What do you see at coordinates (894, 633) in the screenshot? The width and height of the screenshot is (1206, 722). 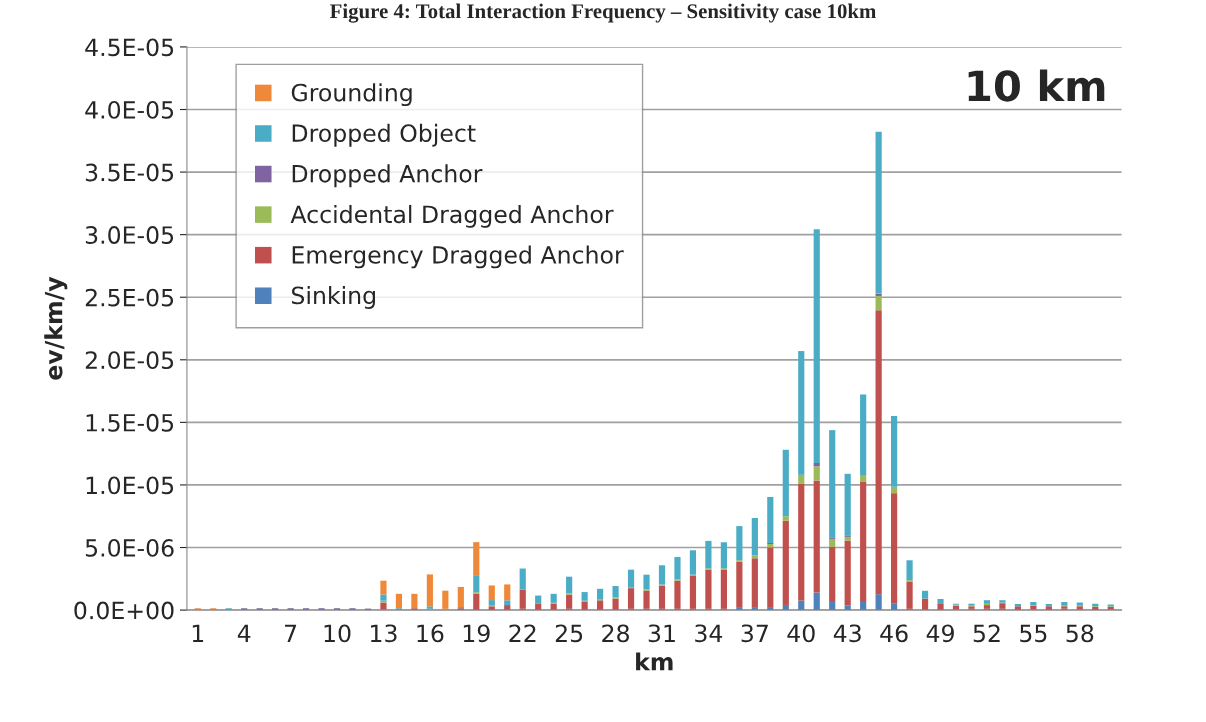 I see `x-tick-label: 46` at bounding box center [894, 633].